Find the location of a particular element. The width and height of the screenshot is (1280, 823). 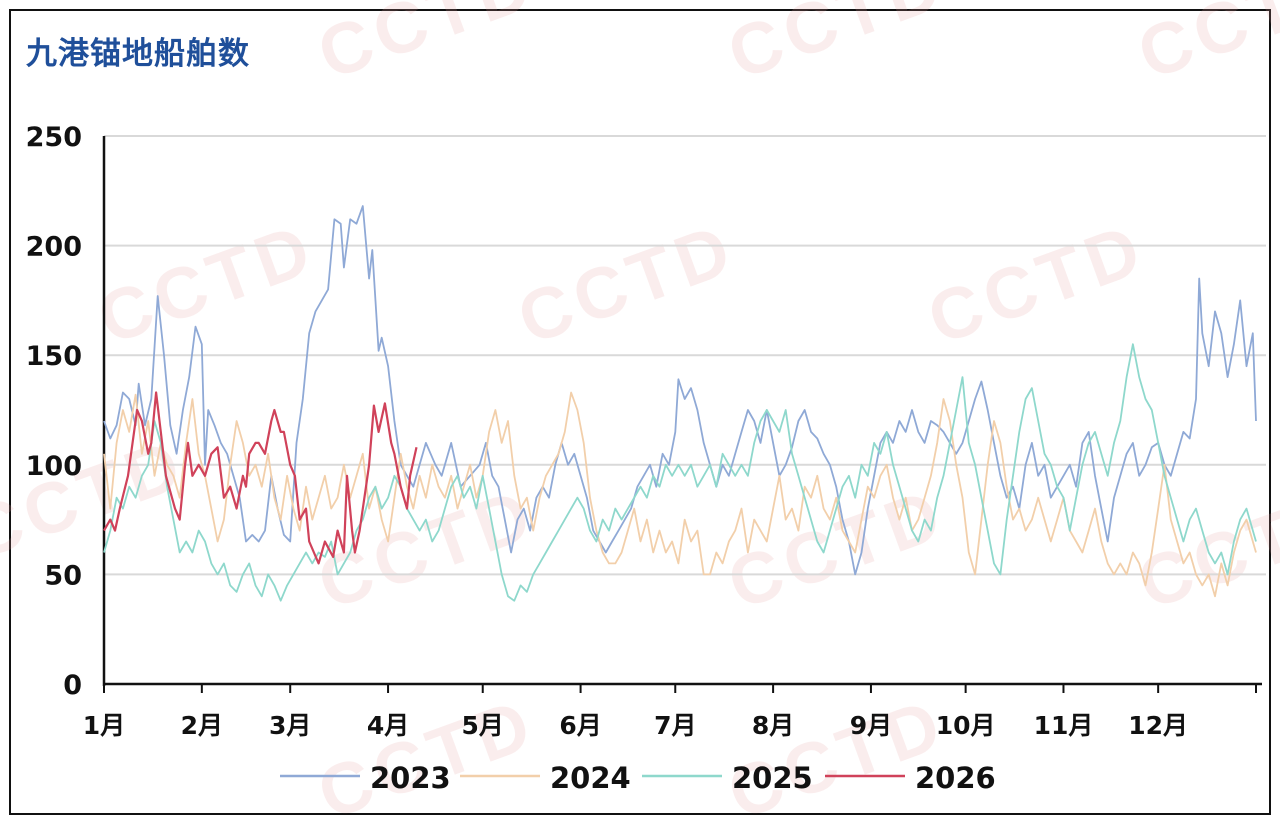

x-tick-label: 5月 is located at coordinates (483, 725).